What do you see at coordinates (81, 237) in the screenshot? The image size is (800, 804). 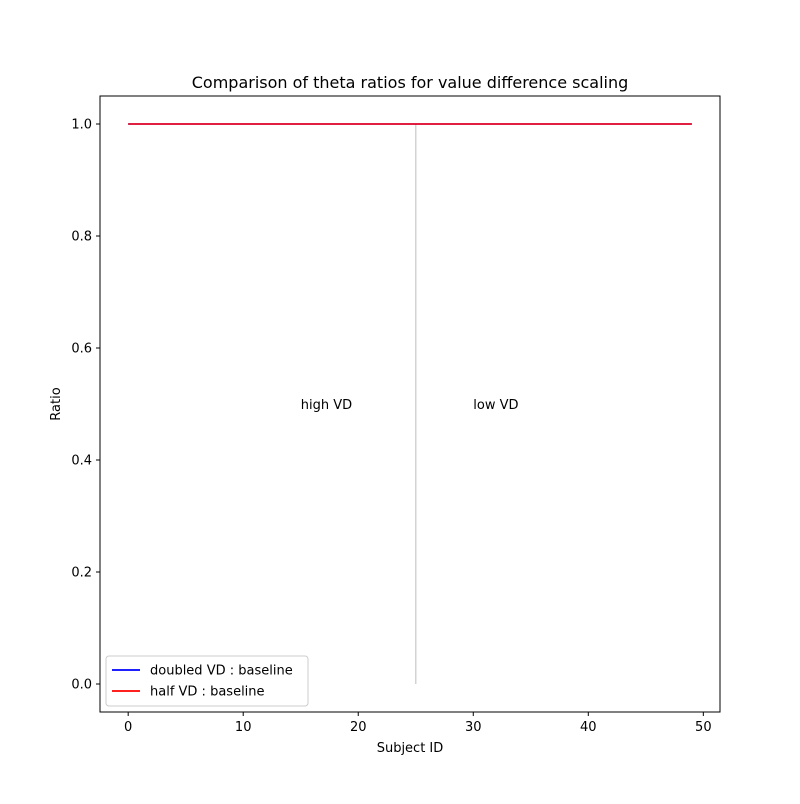 I see `y-tick-label: 0.8` at bounding box center [81, 237].